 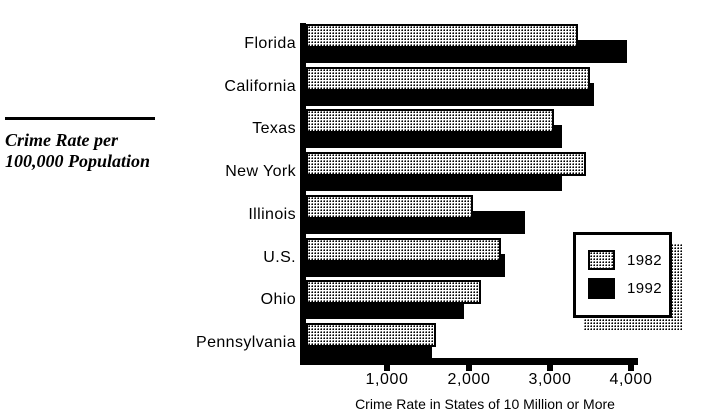 I want to click on category-label: Florida, so click(x=270, y=43).